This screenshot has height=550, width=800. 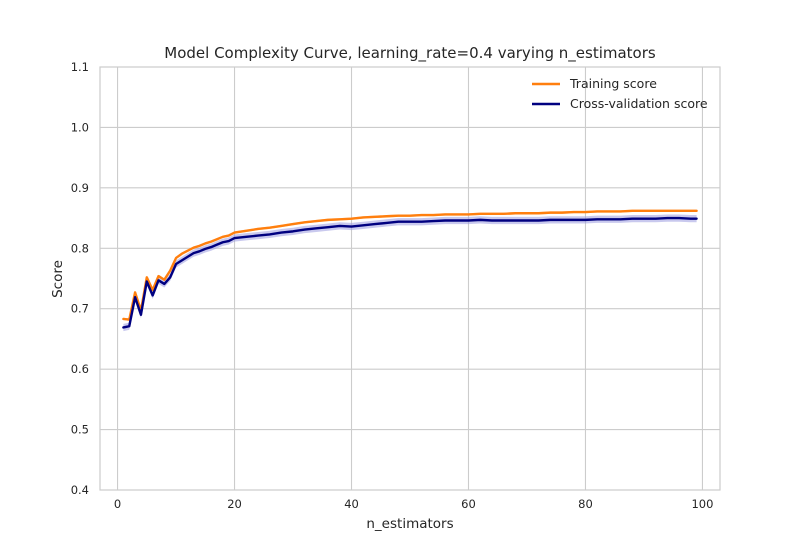 I want to click on legend-label: Training score, so click(x=613, y=83).